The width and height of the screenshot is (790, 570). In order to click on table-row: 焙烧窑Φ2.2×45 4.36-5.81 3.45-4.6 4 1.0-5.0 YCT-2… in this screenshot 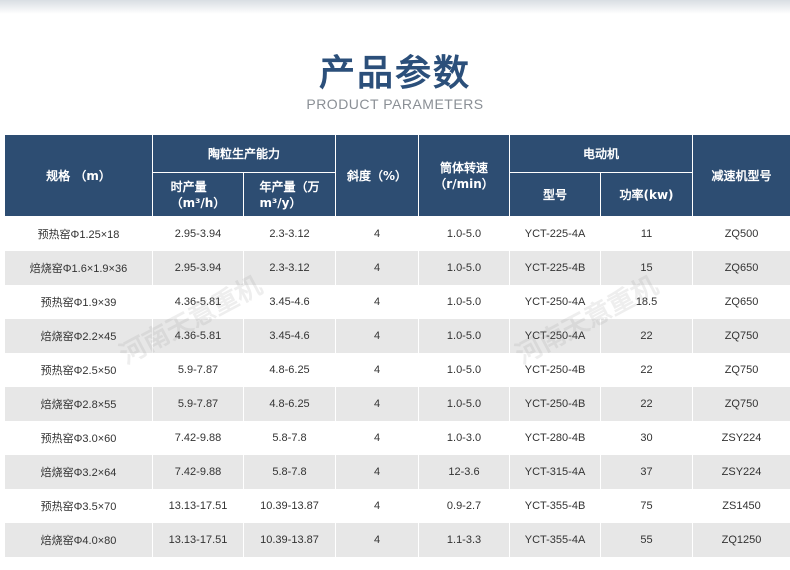, I will do `click(397, 336)`.